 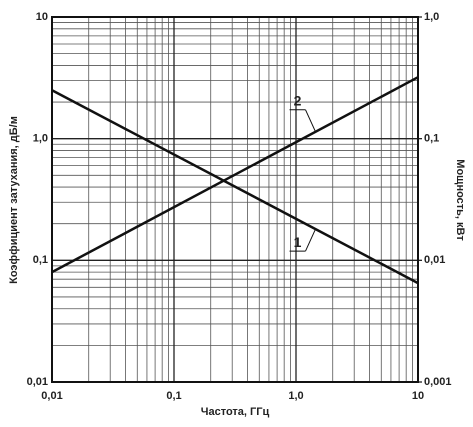 I want to click on y-tick-label: 0,01, so click(x=37, y=382).